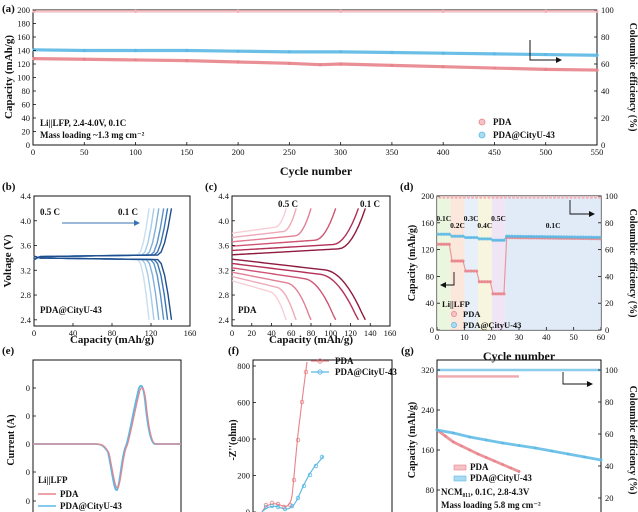 Image resolution: width=638 pixels, height=512 pixels. Describe the element at coordinates (545, 152) in the screenshot. I see `panel-a-xtick-label: 500` at that location.